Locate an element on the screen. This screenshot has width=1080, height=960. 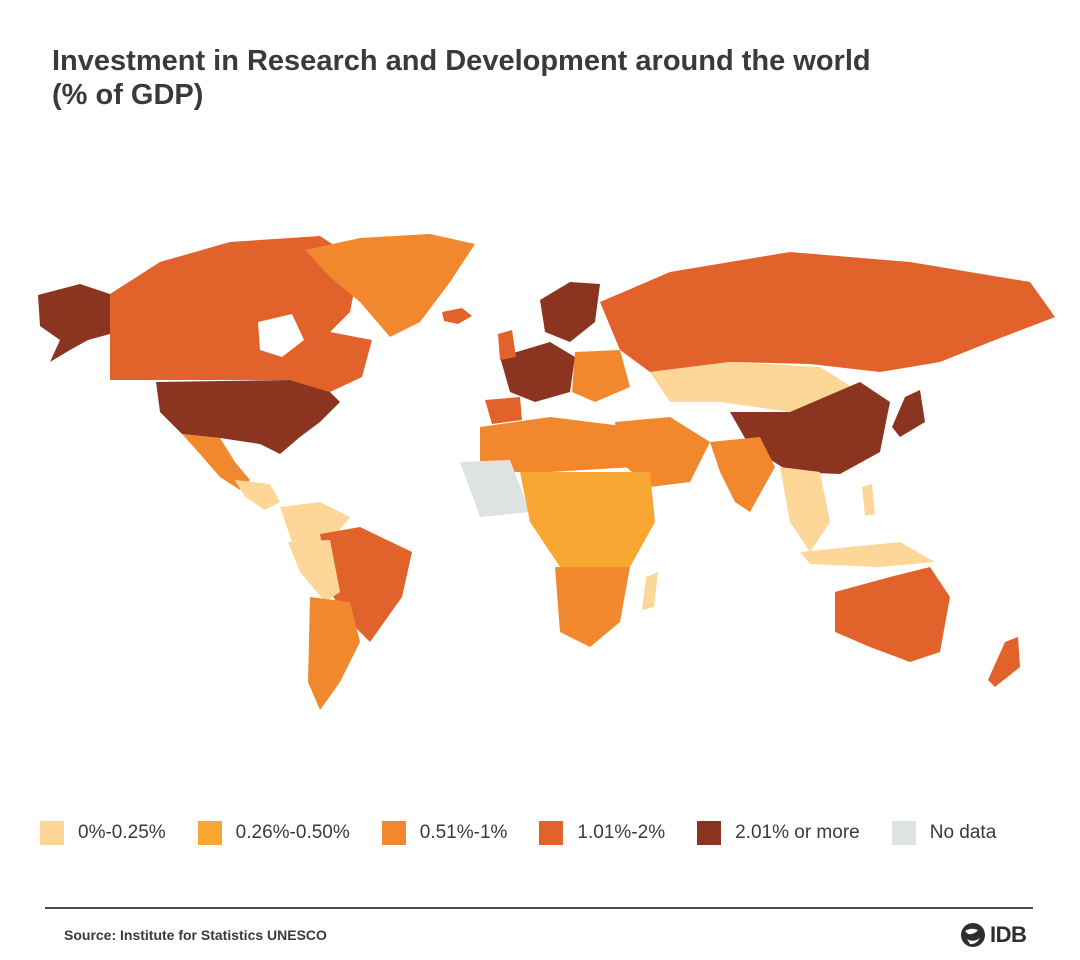
region-indonesia is located at coordinates (867, 554).